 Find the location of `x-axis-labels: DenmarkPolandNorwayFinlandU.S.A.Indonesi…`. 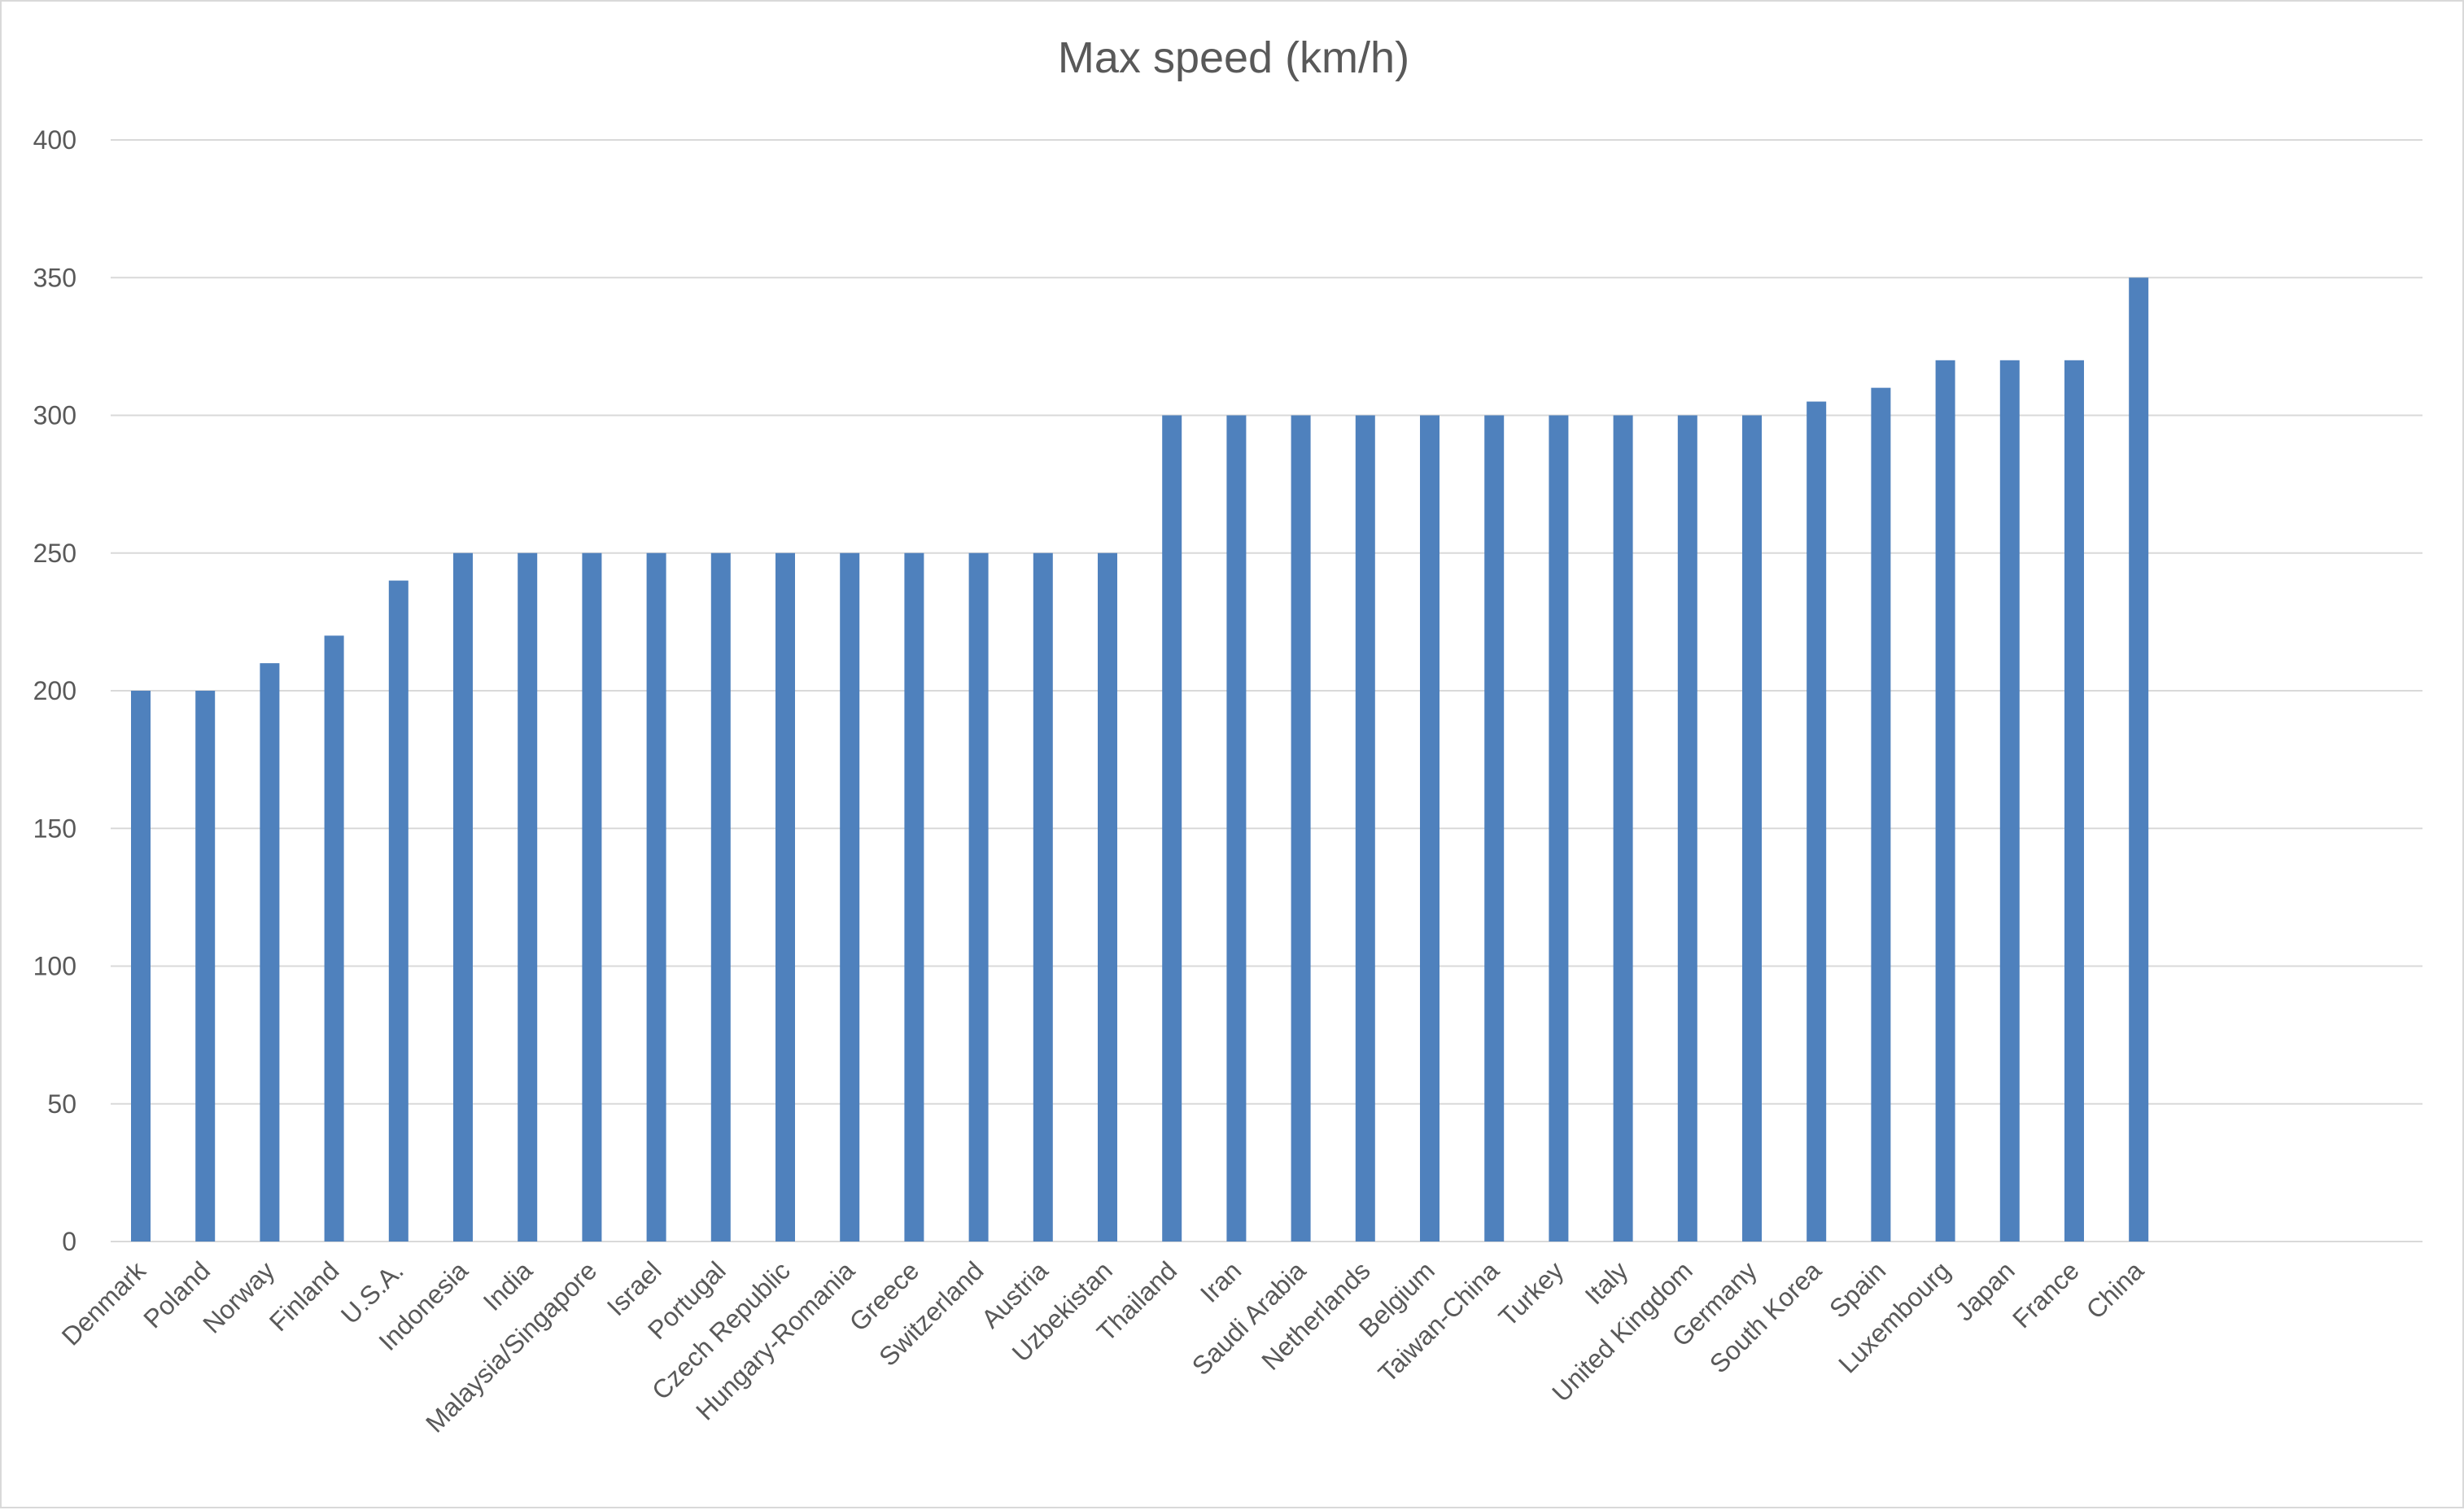

x-axis-labels: DenmarkPolandNorwayFinlandU.S.A.Indonesi… is located at coordinates (1103, 1346).